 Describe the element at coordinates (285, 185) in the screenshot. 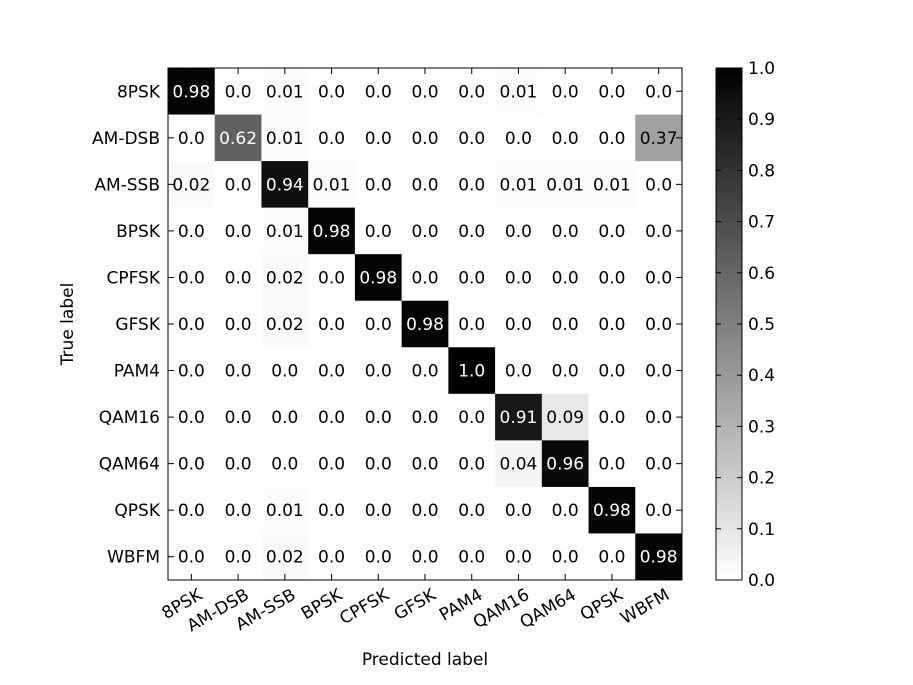

I see `cell-value-label: 0.94` at that location.